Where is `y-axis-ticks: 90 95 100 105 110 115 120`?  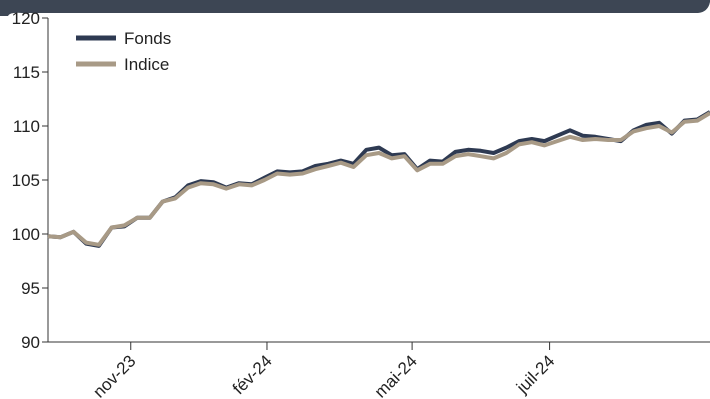
y-axis-ticks: 90 95 100 105 110 115 120 is located at coordinates (30, 180).